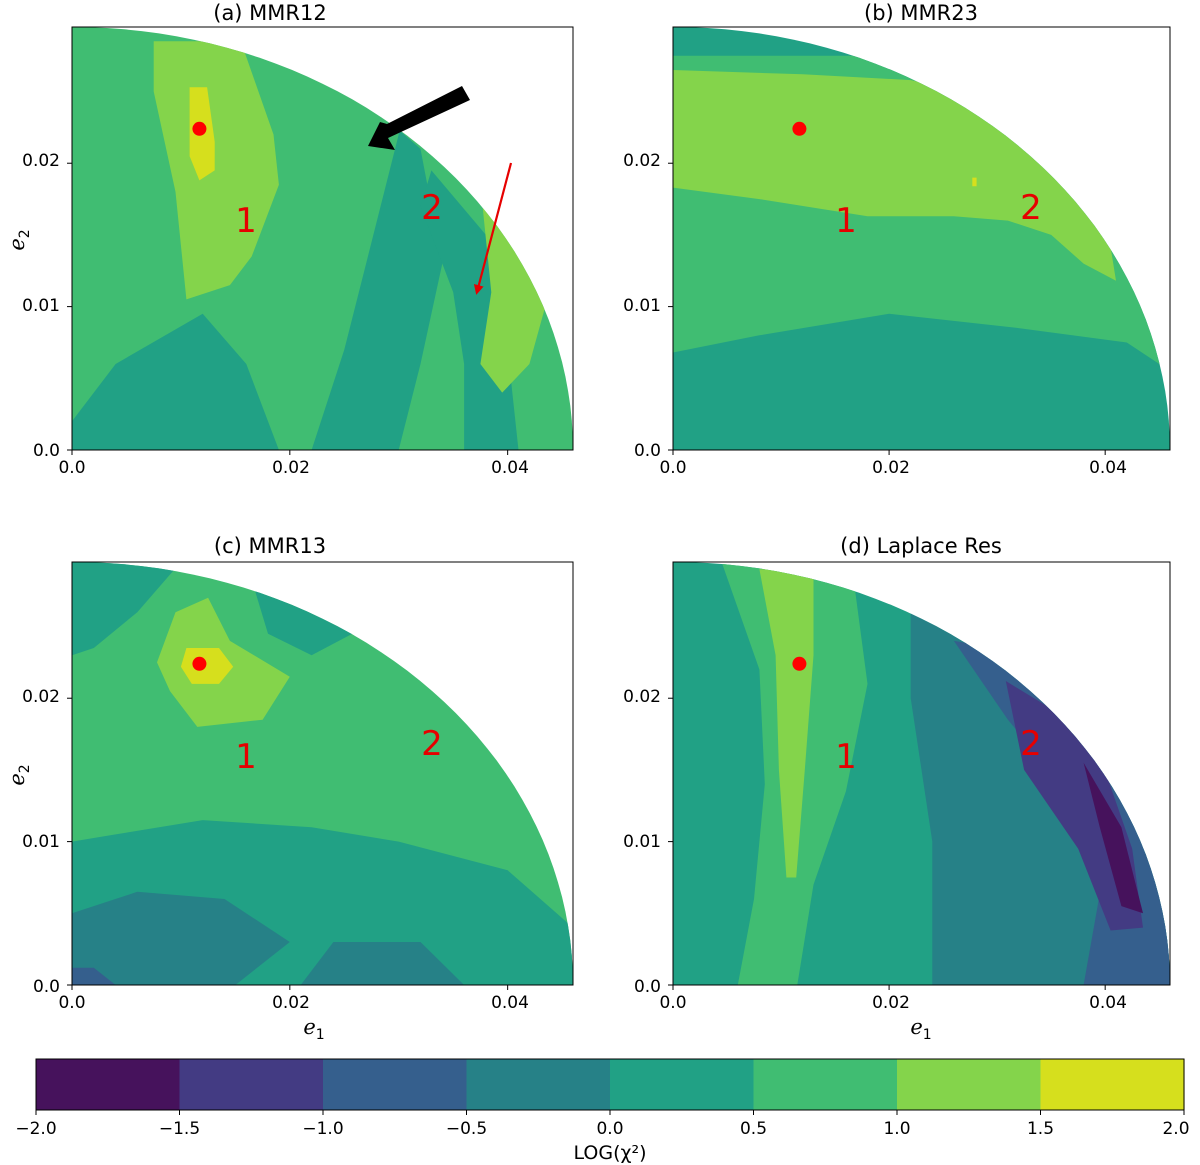 Image resolution: width=1200 pixels, height=1165 pixels. I want to click on colorbar-tick-label: 0.5, so click(753, 1129).